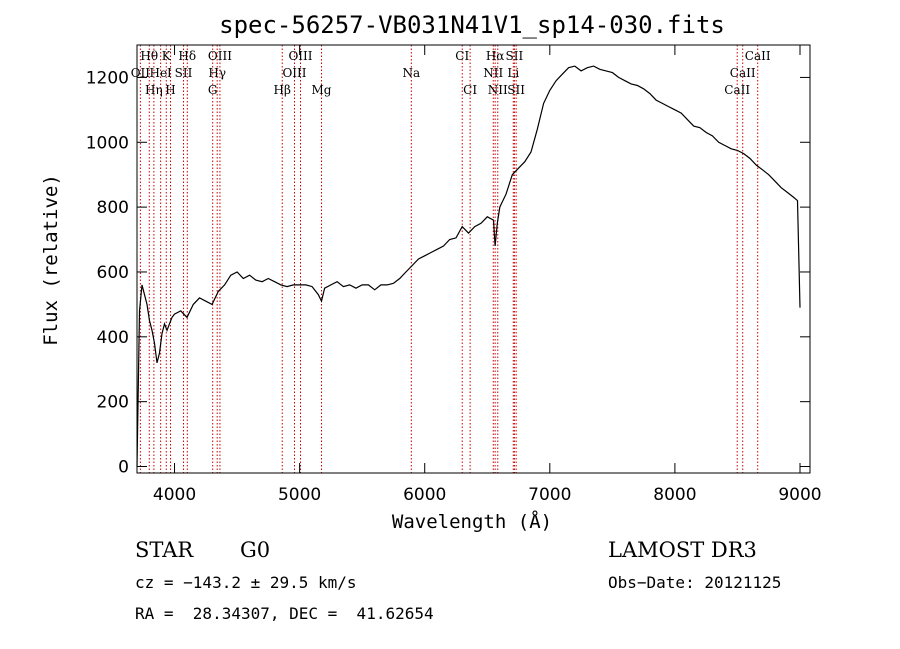  Describe the element at coordinates (113, 208) in the screenshot. I see `y-tick-label: 800` at that location.